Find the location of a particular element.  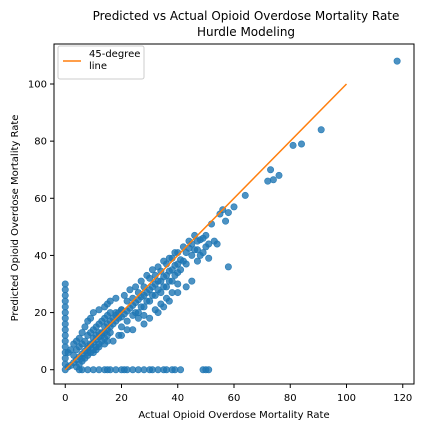

legend-box is located at coordinates (101, 62).